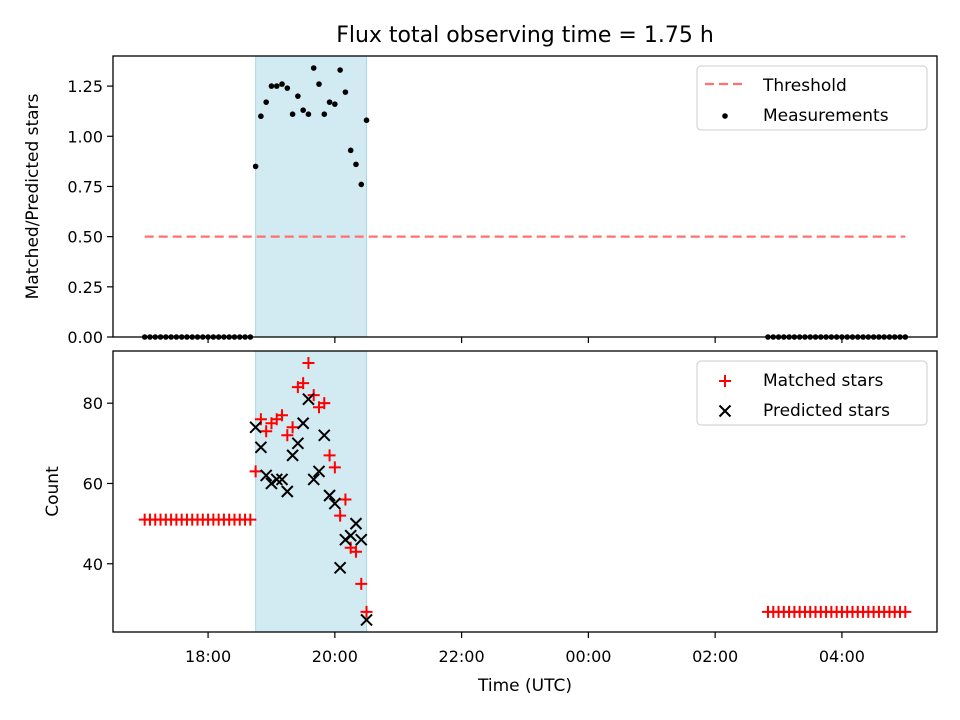  Describe the element at coordinates (588, 656) in the screenshot. I see `x-tick-label: 00:00` at that location.